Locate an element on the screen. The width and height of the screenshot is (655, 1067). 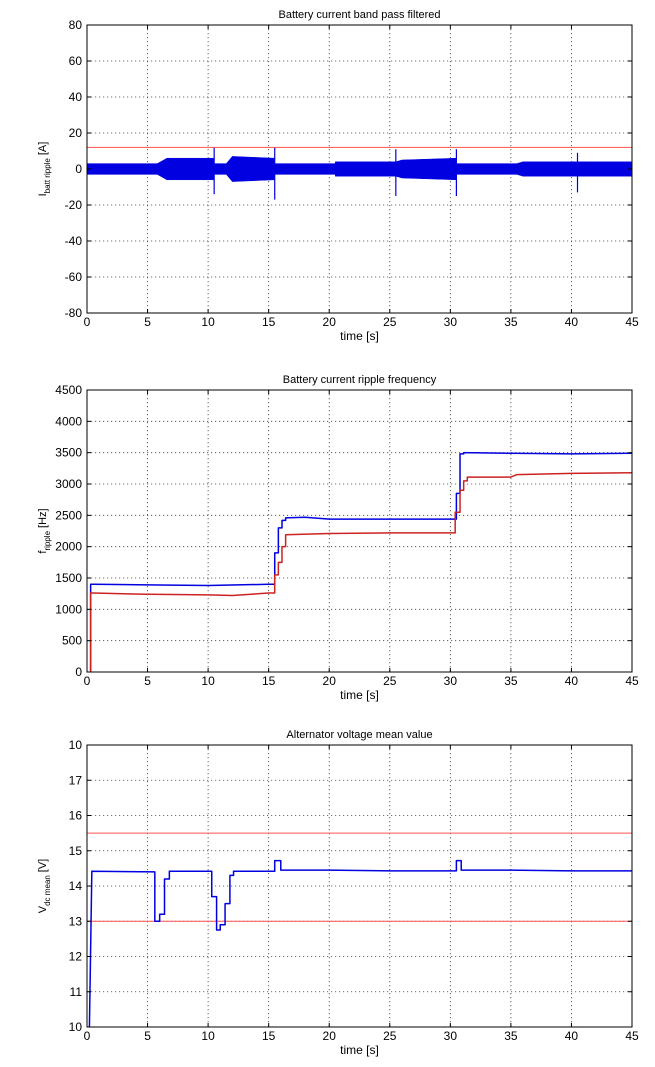
y-tick-label: 60 is located at coordinates (76, 61).